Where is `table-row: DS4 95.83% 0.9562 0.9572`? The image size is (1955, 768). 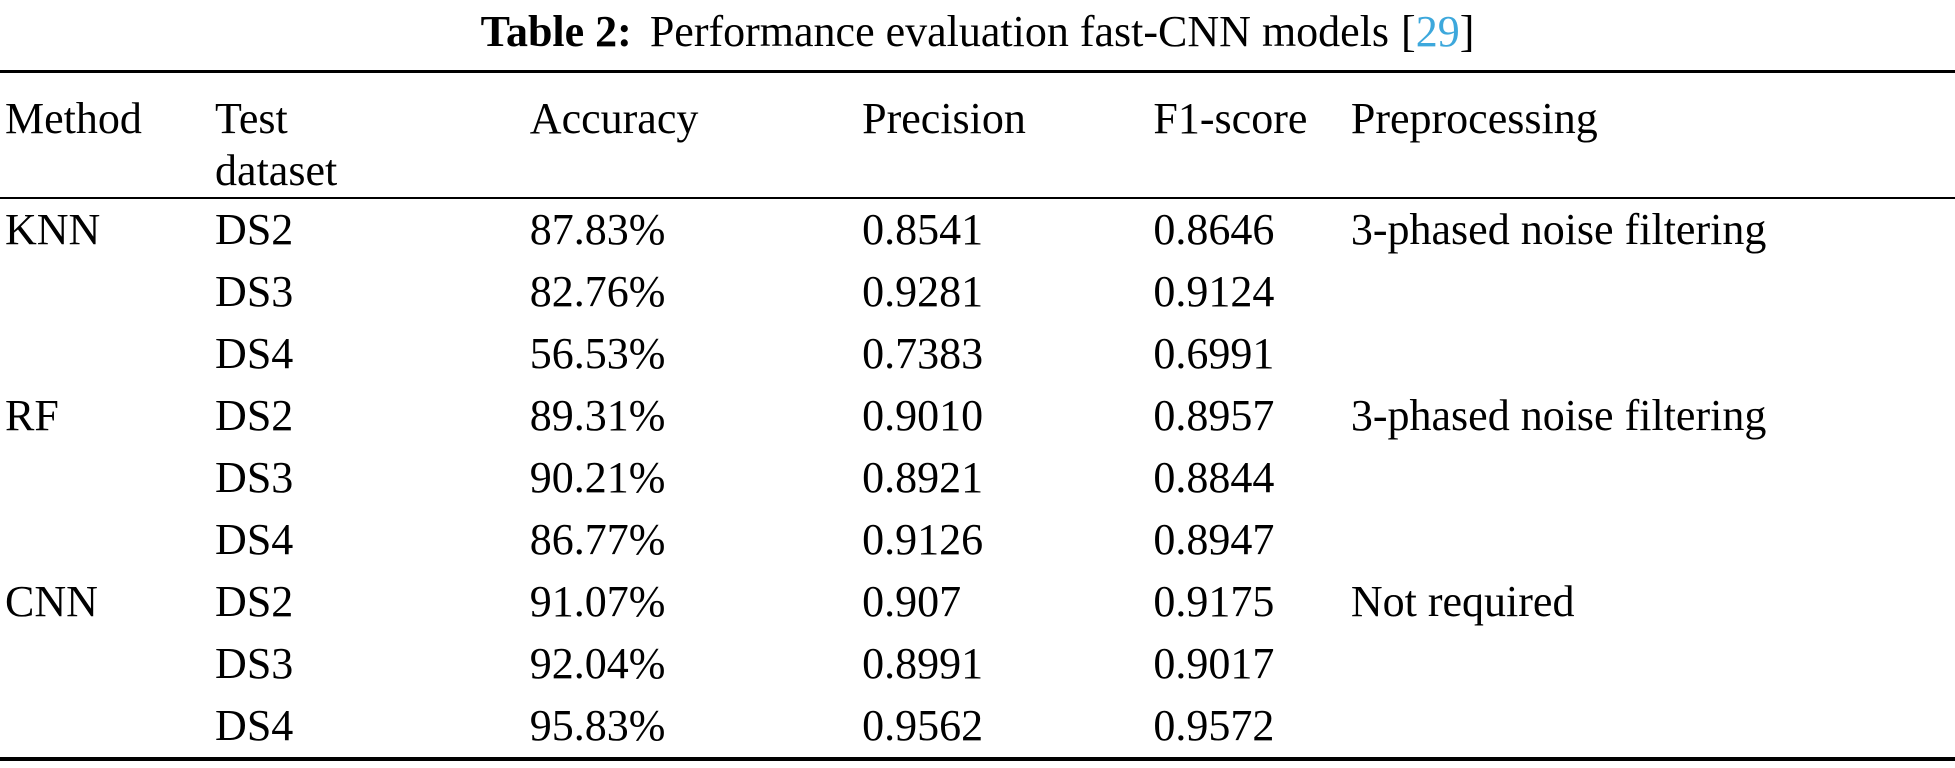 table-row: DS4 95.83% 0.9562 0.9572 is located at coordinates (977, 727).